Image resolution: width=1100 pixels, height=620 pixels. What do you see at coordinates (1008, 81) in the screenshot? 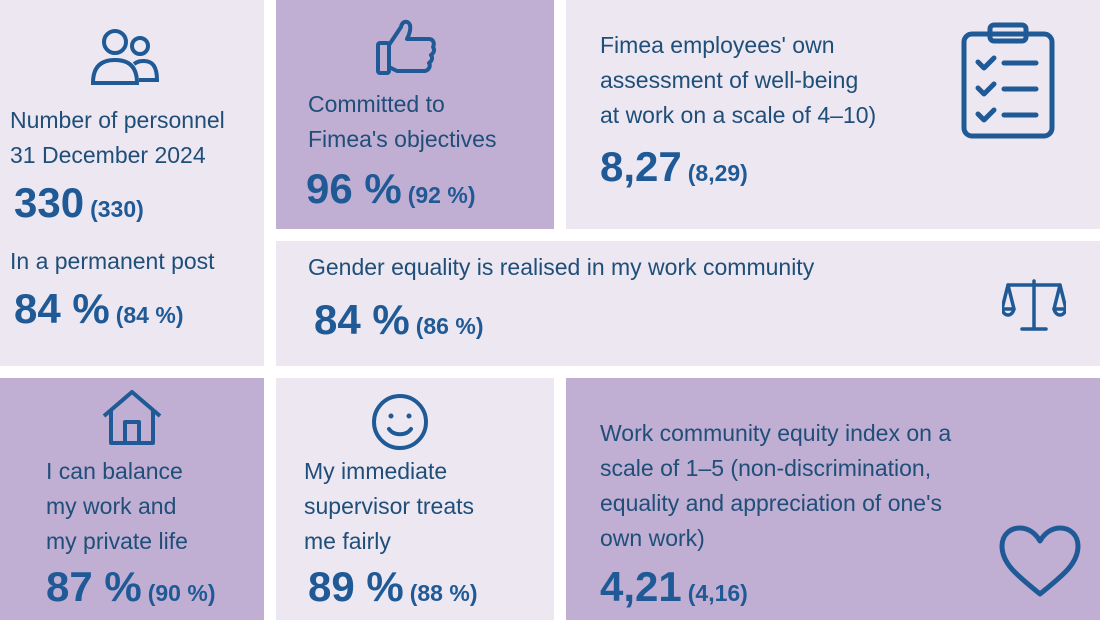
I see `clipboard-icon` at bounding box center [1008, 81].